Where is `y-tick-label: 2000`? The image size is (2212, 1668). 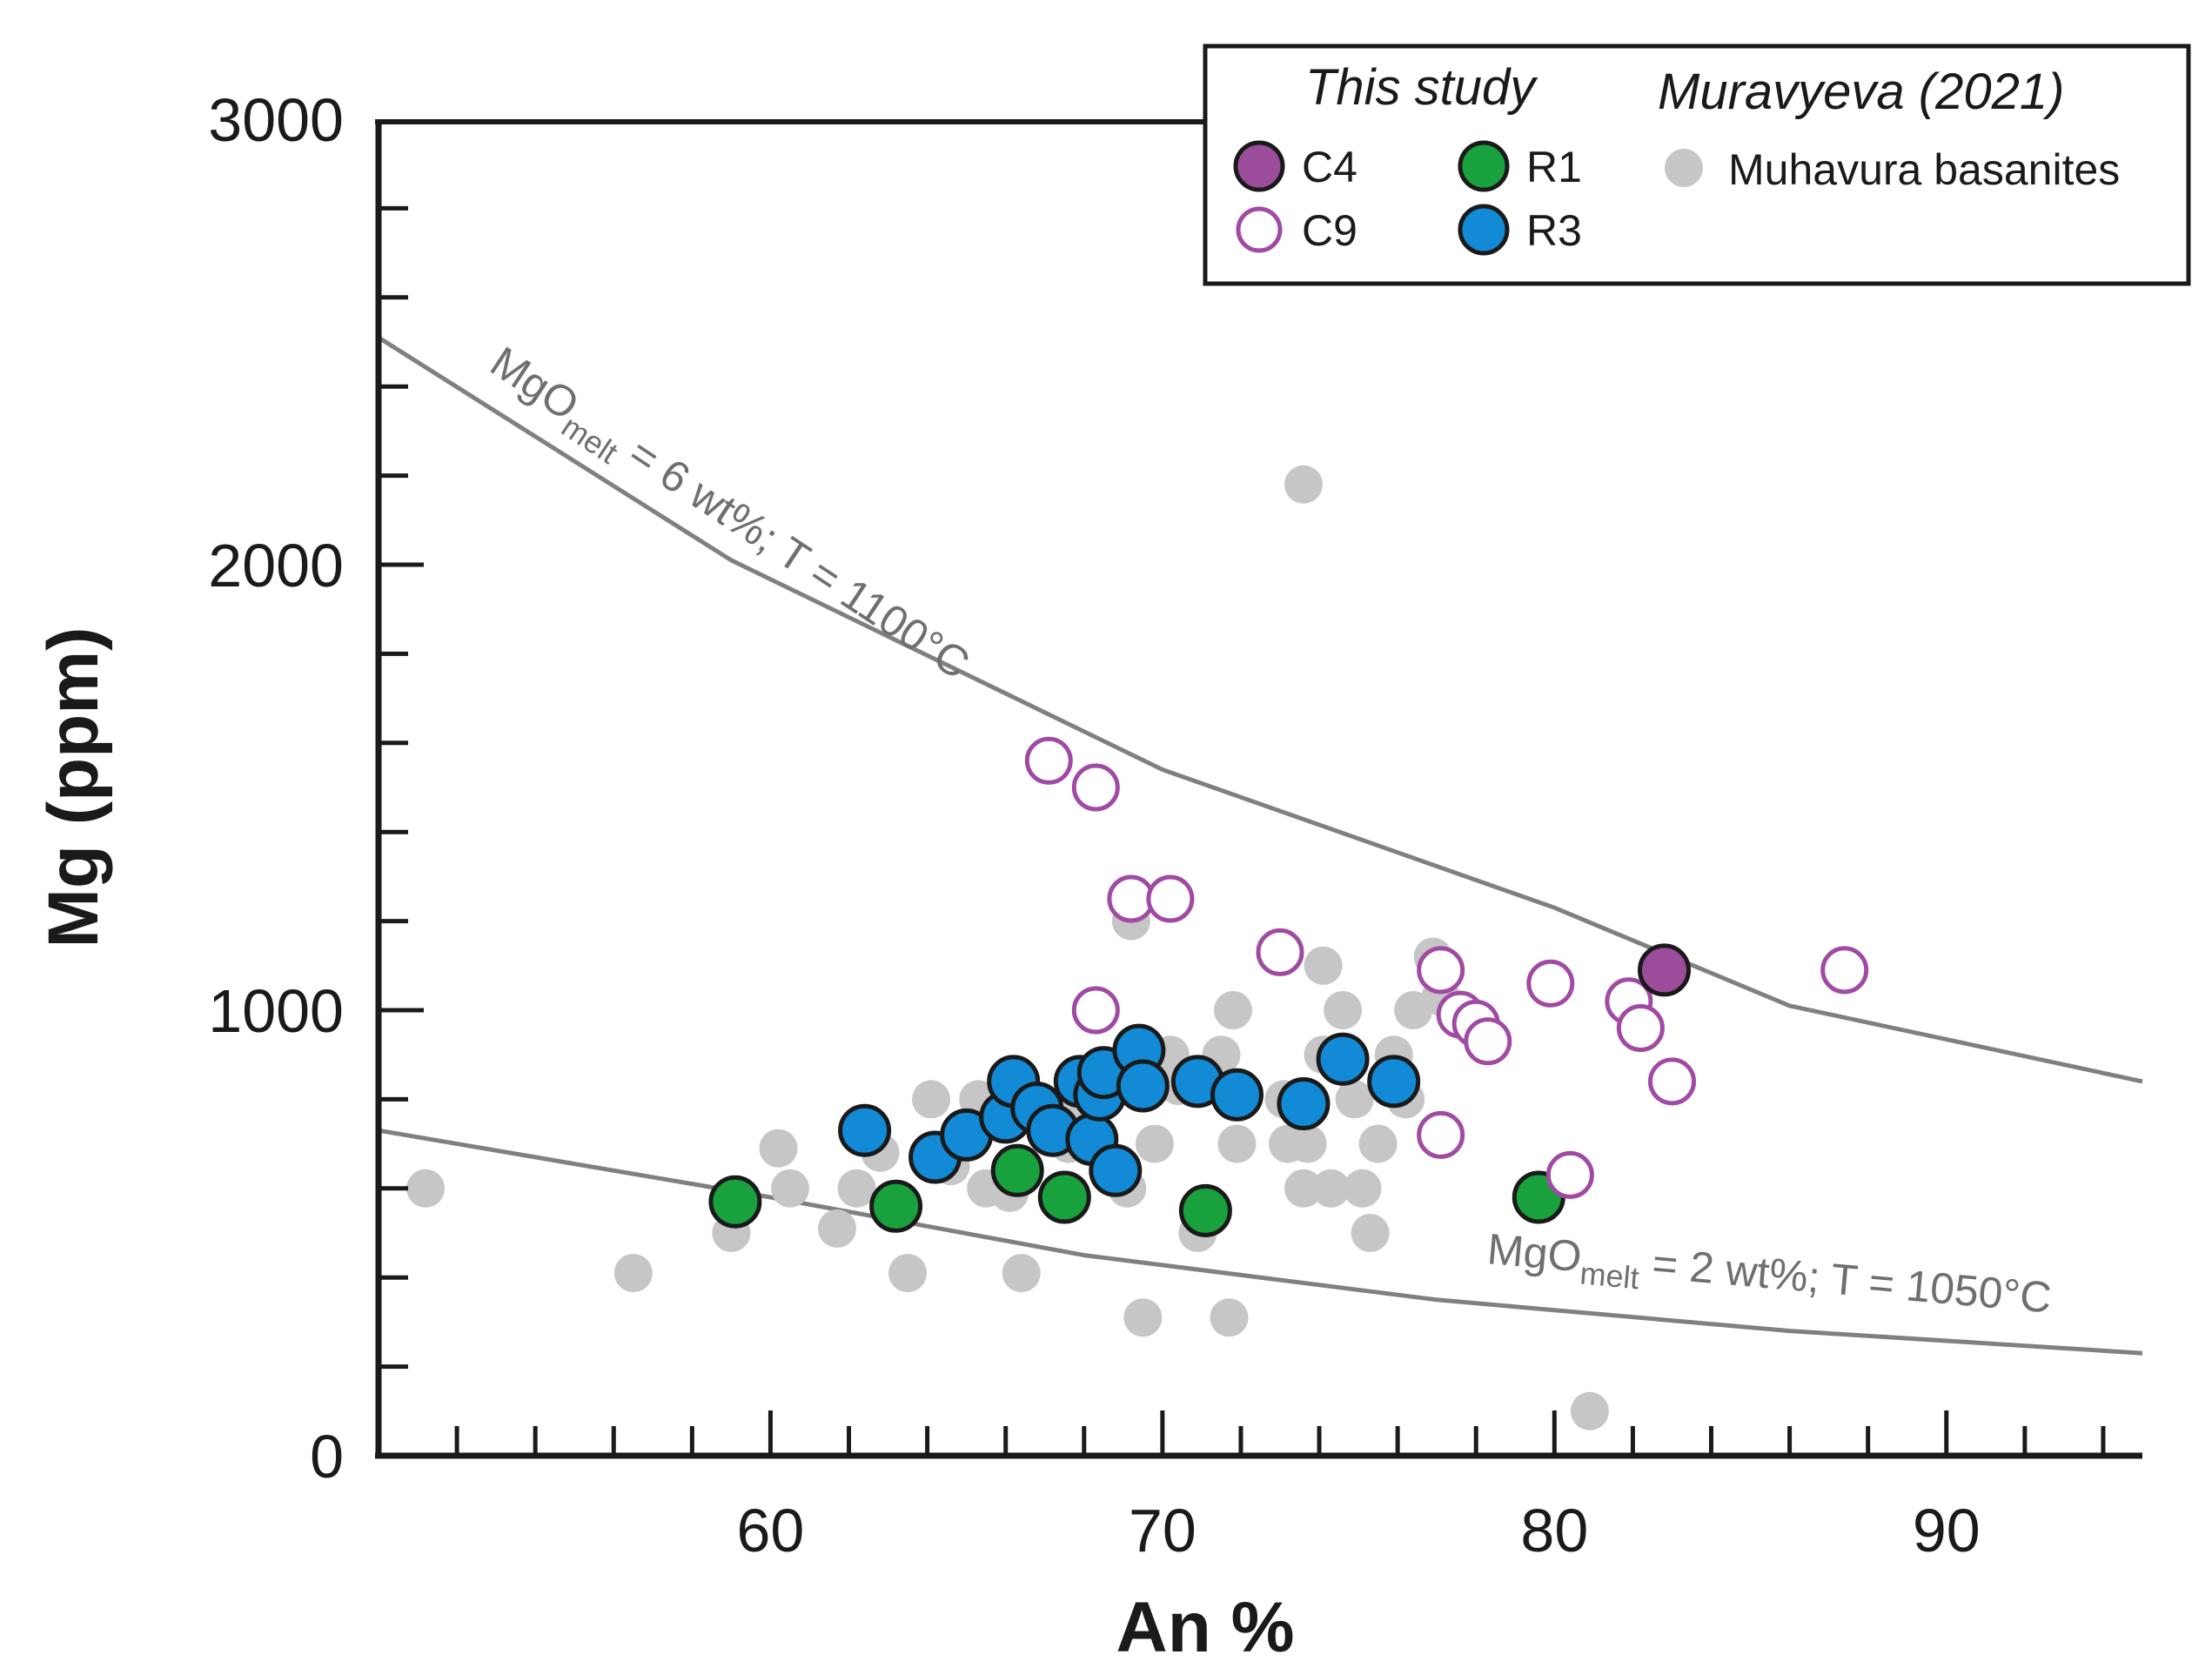 y-tick-label: 2000 is located at coordinates (276, 566).